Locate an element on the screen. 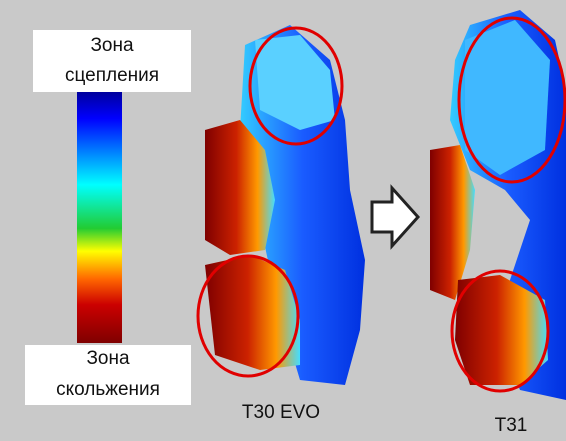 This screenshot has height=441, width=566. bottom-label-line: скольжения is located at coordinates (108, 389).